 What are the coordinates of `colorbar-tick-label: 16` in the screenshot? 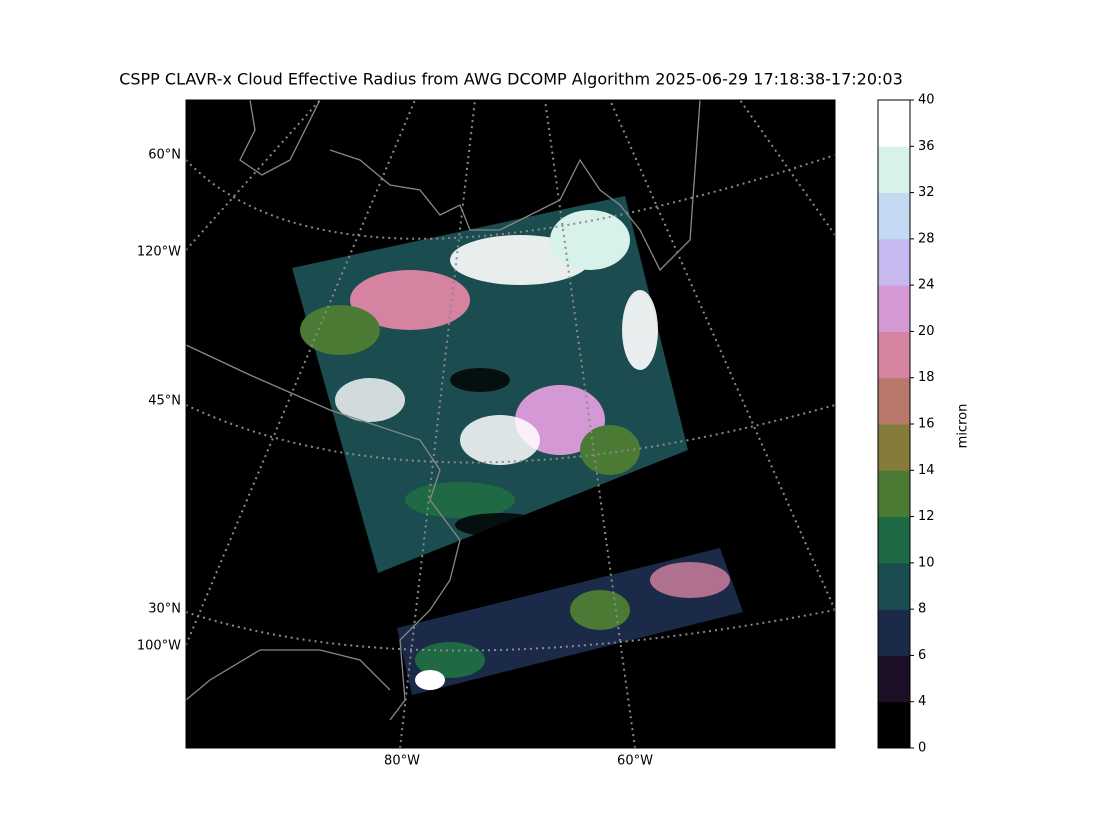 It's located at (926, 424).